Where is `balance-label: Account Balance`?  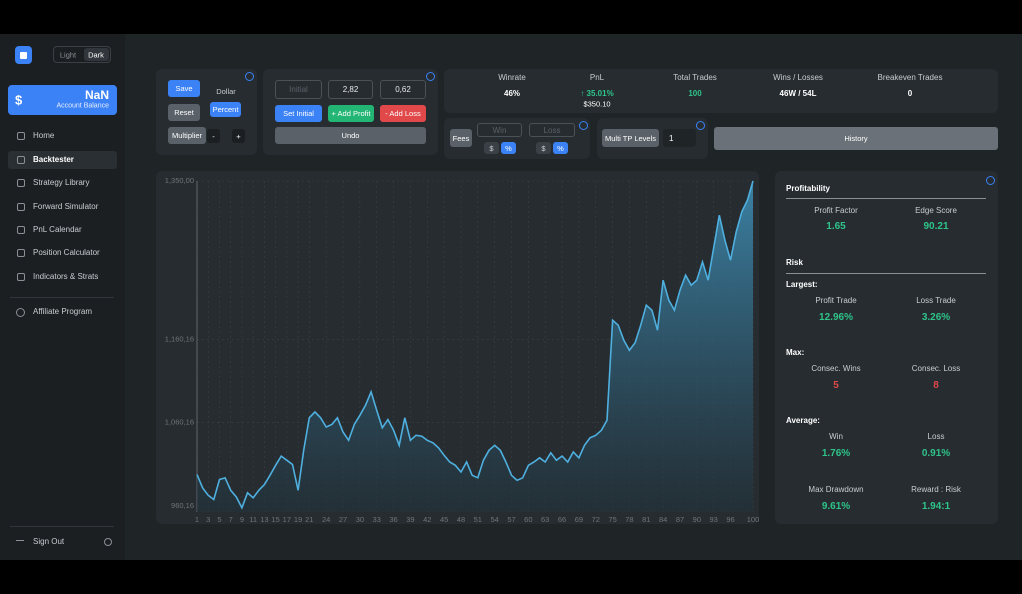 balance-label: Account Balance is located at coordinates (82, 106).